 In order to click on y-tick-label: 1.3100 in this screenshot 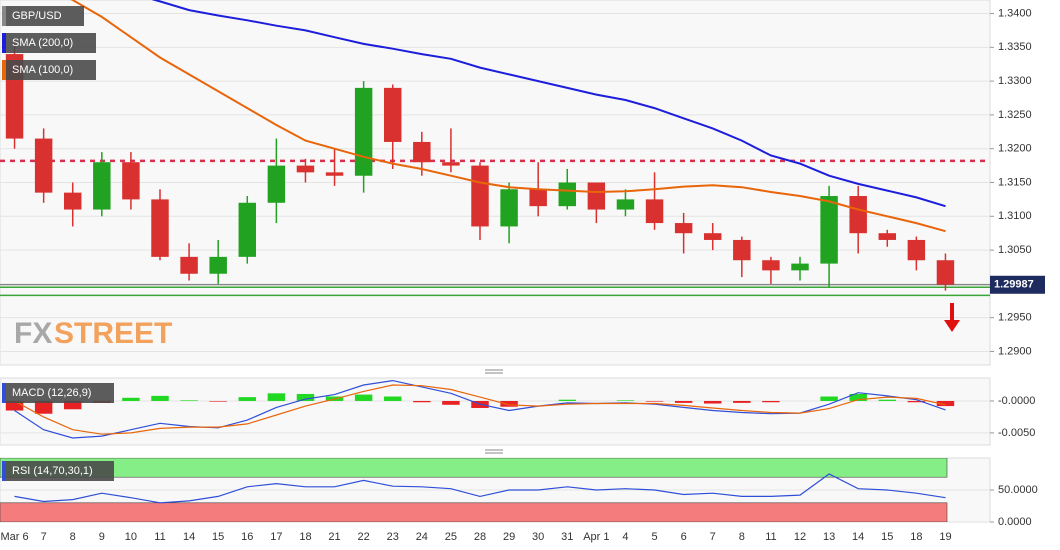, I will do `click(1015, 216)`.